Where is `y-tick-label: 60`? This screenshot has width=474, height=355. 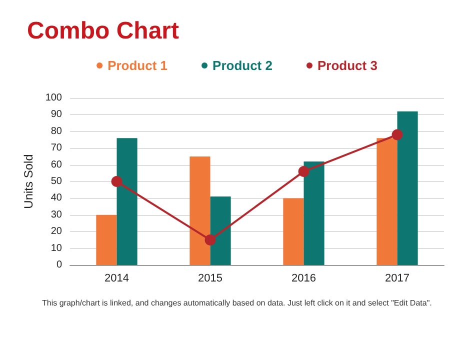
y-tick-label: 60 is located at coordinates (56, 164).